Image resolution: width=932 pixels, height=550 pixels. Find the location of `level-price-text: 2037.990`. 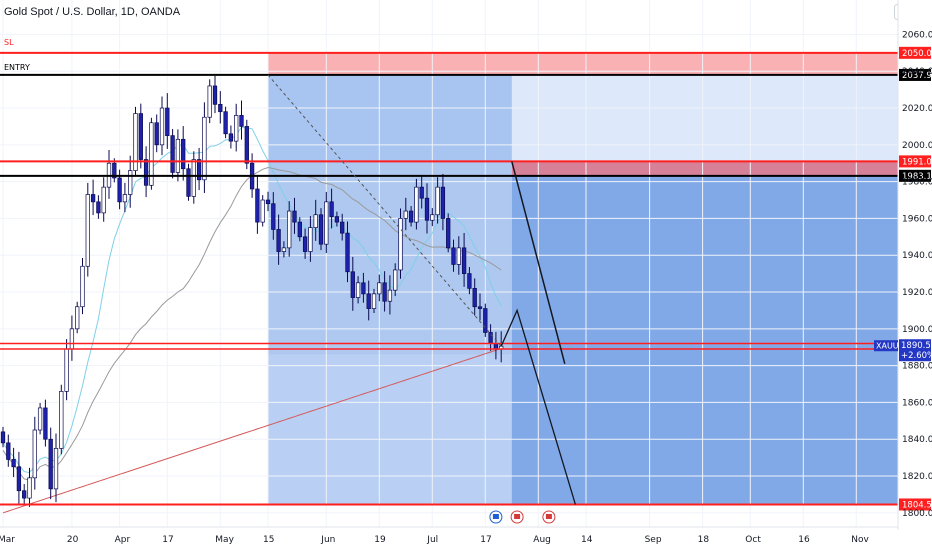

level-price-text: 2037.990 is located at coordinates (917, 76).